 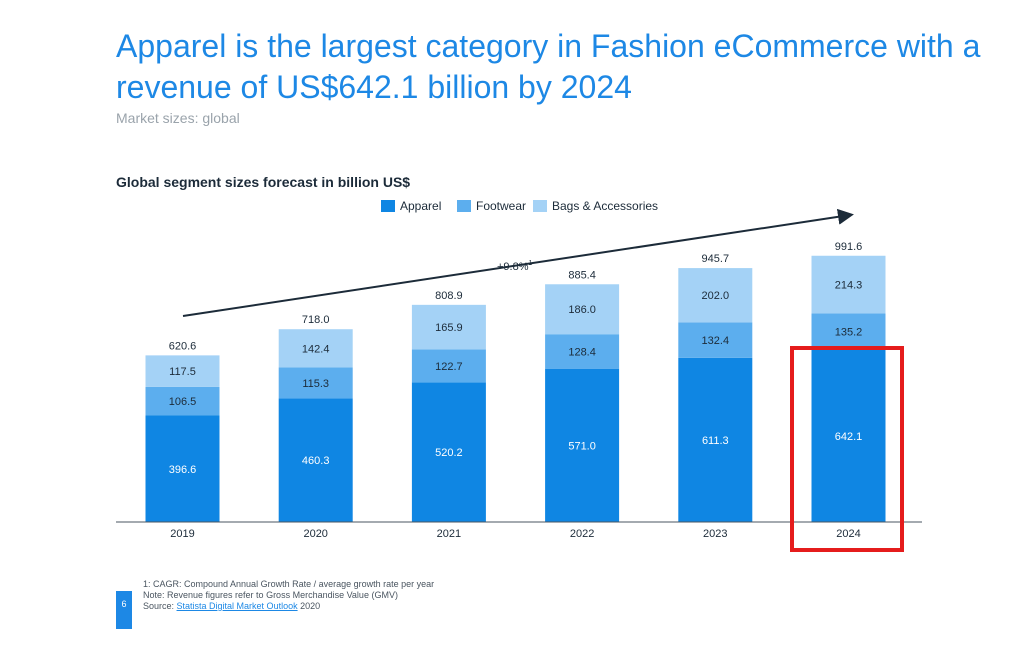 I want to click on bar-bags-accessories-2024, so click(x=848, y=284).